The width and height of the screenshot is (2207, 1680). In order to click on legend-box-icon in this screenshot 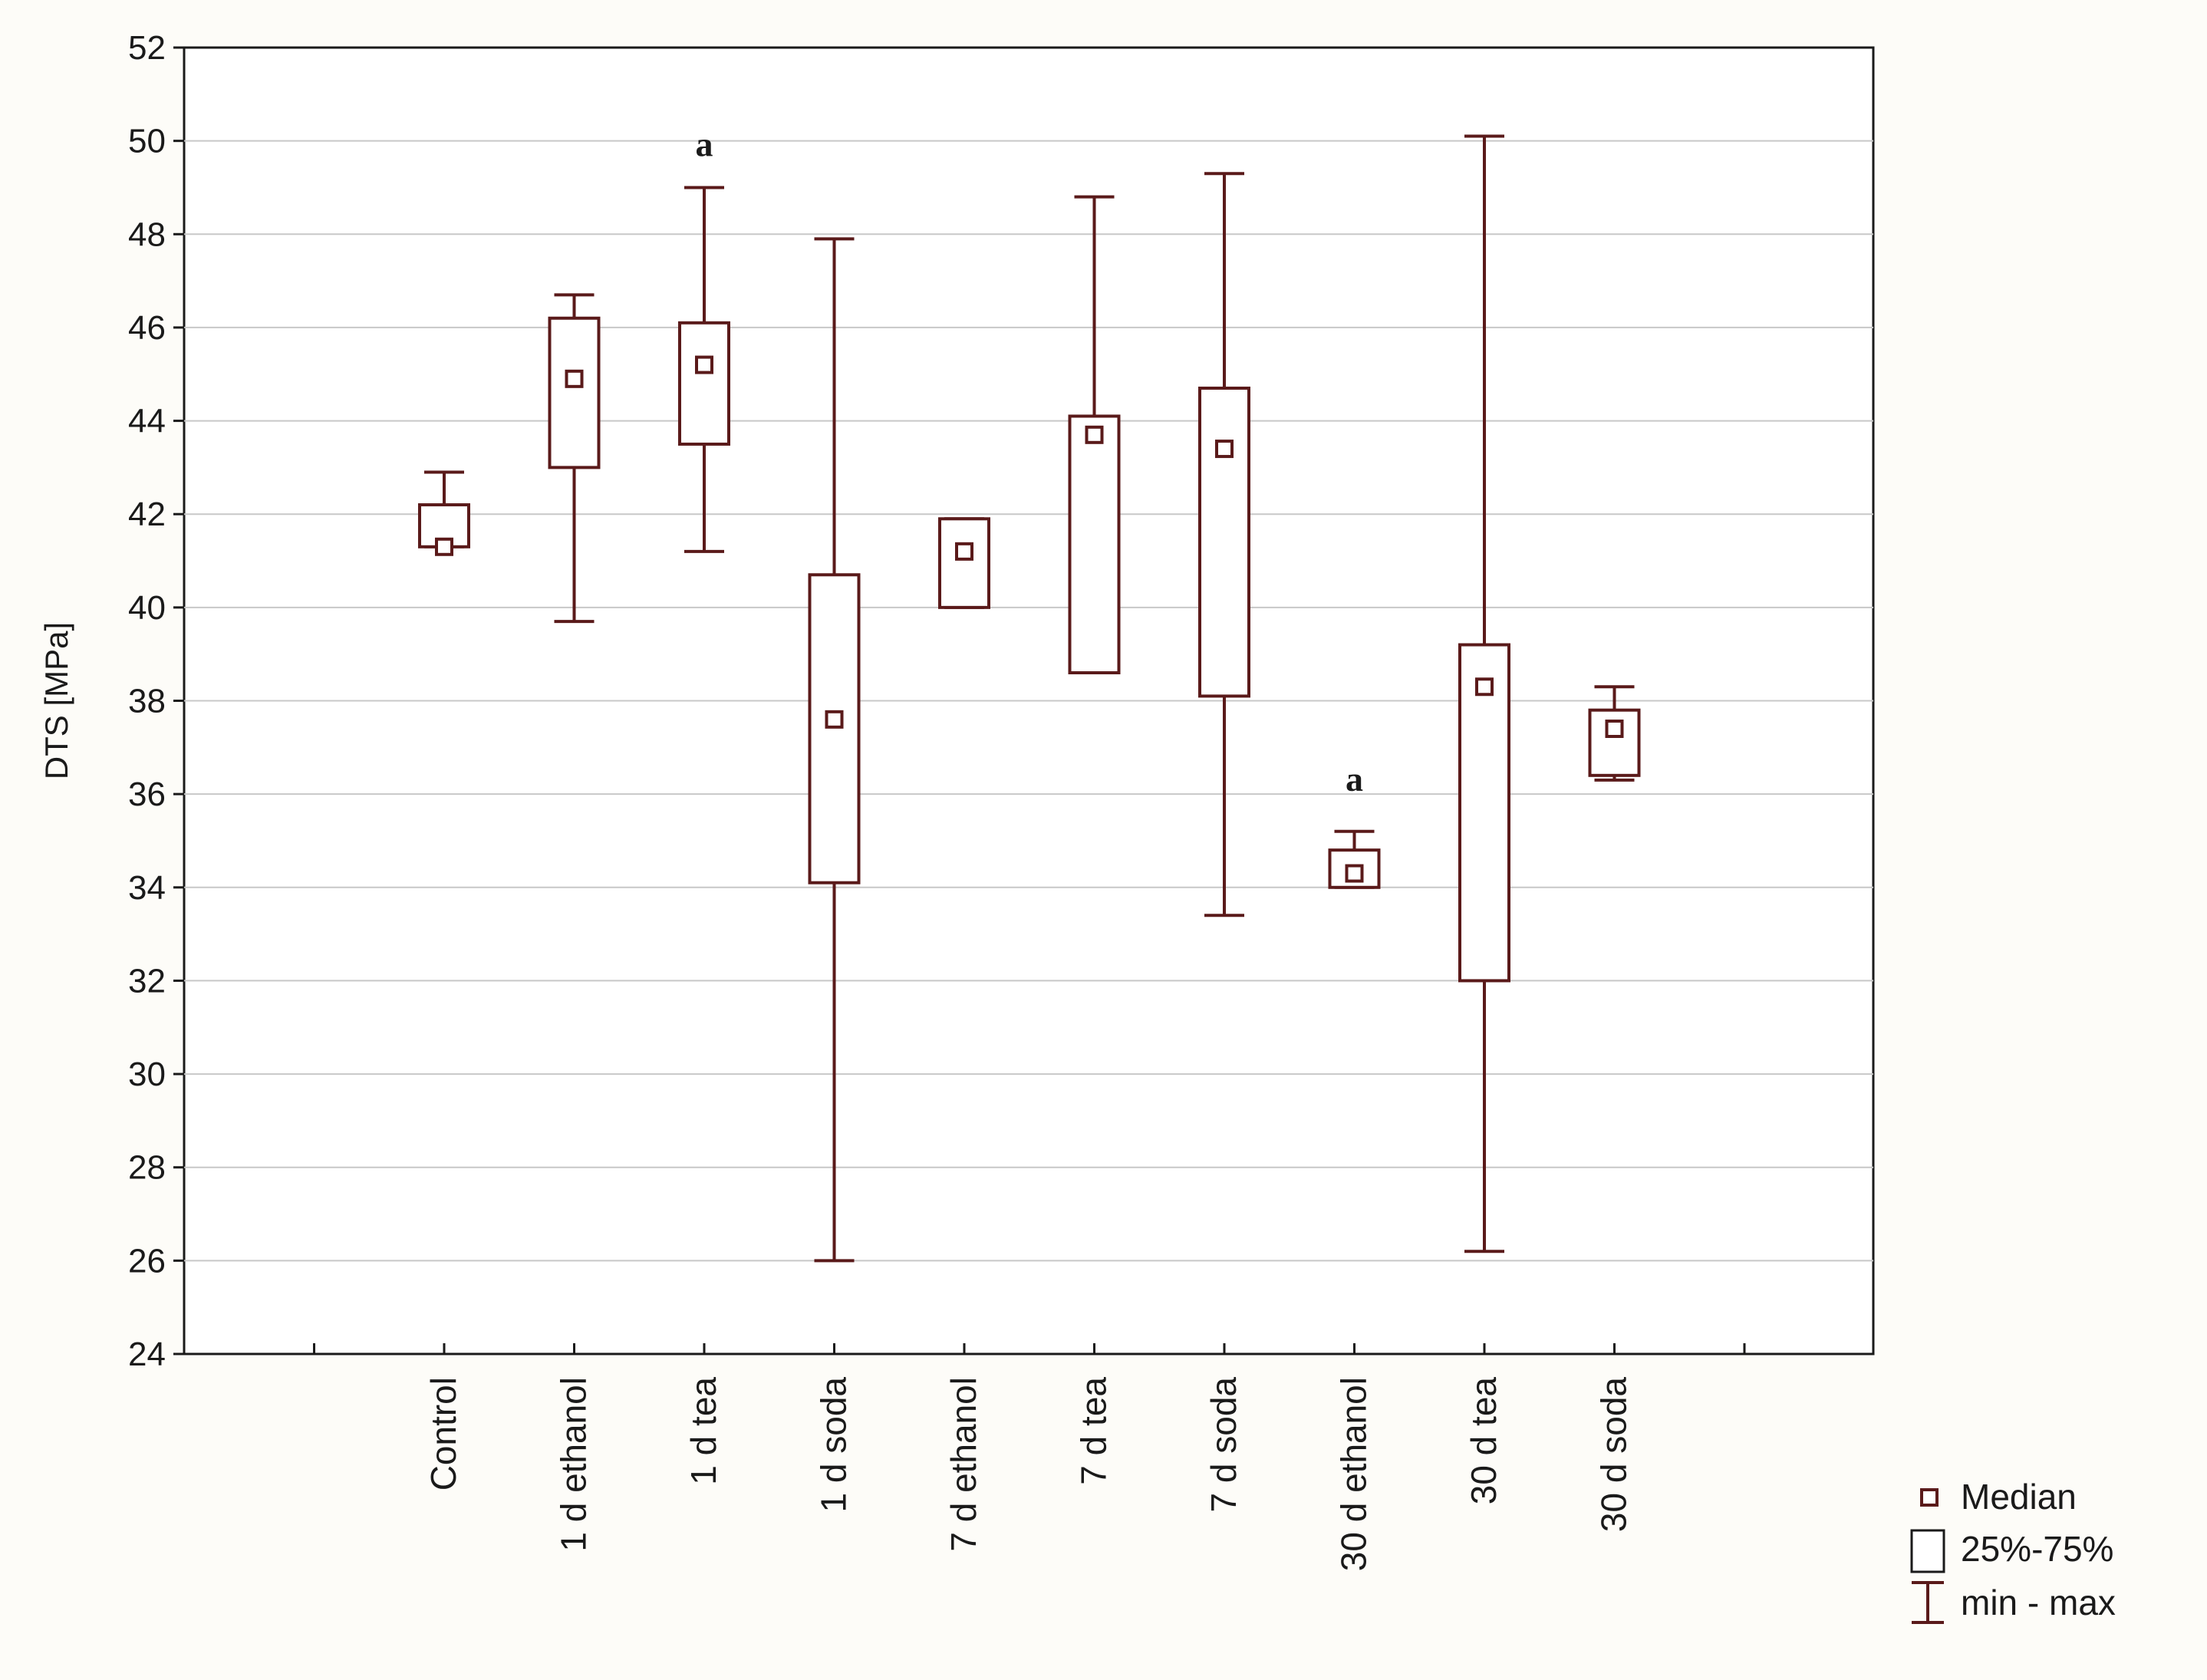, I will do `click(1927, 1551)`.